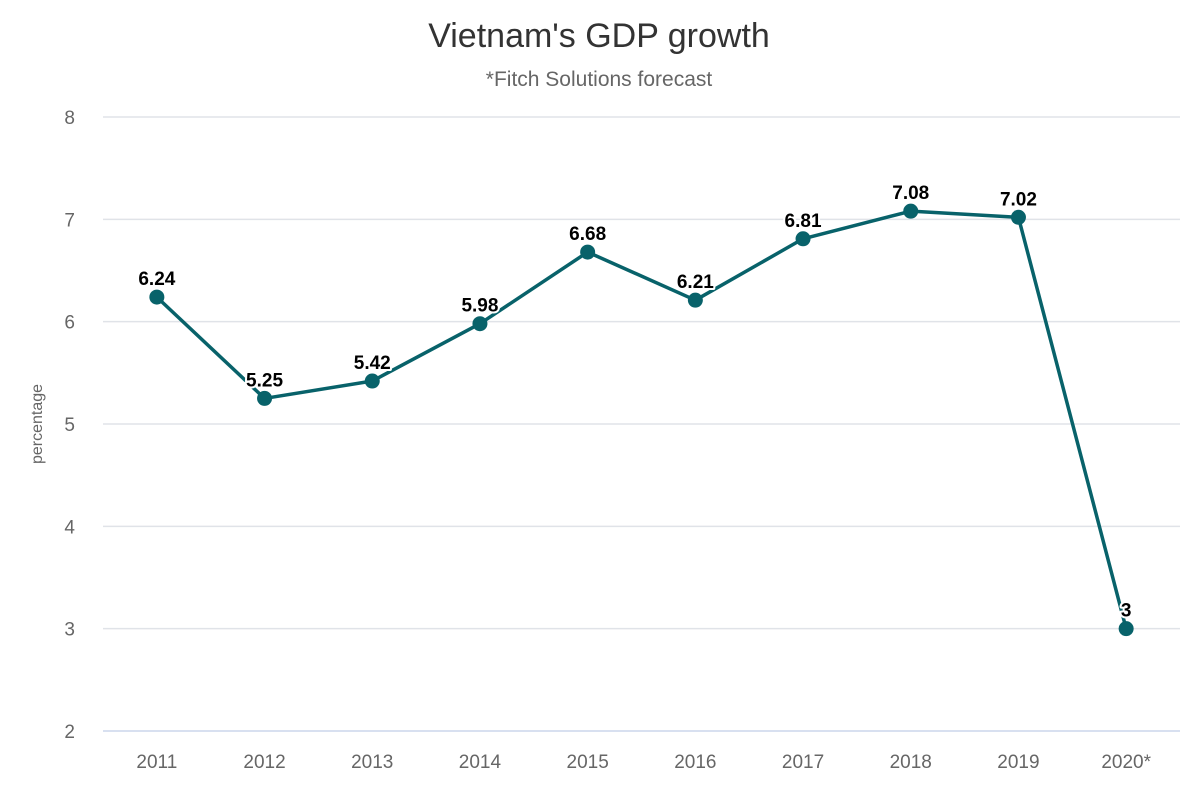 The width and height of the screenshot is (1200, 800). I want to click on x-tick-label: 2016, so click(695, 762).